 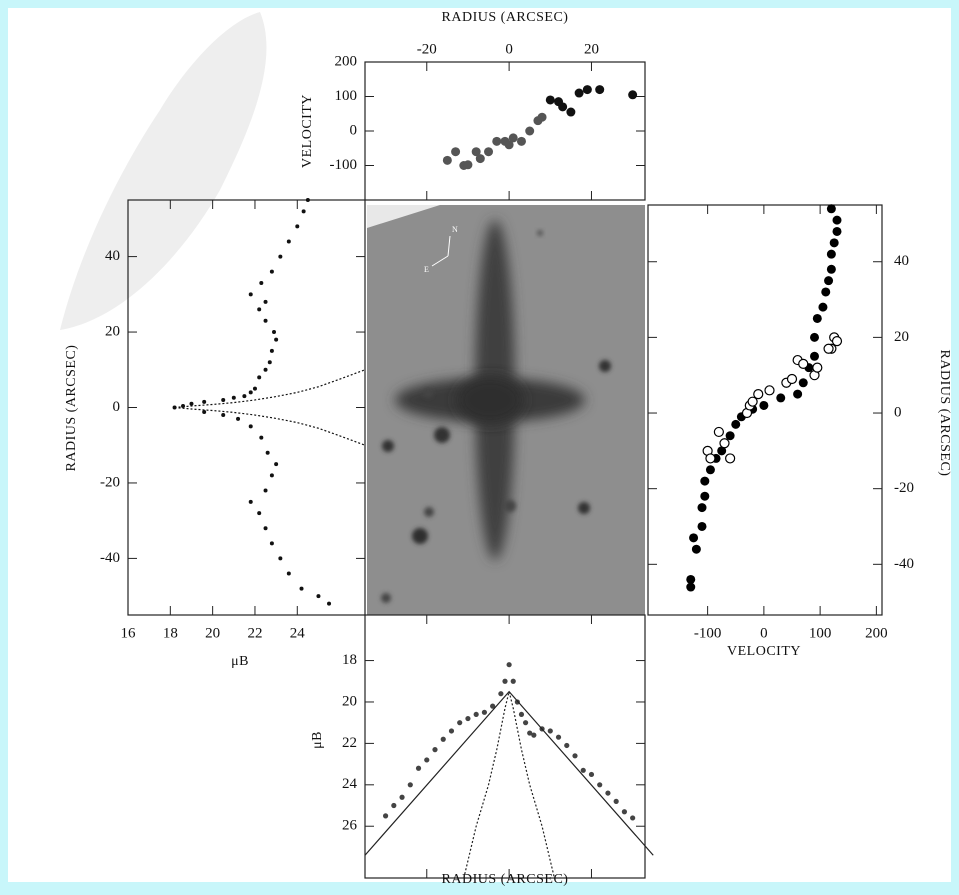 I want to click on x-tick-label: -20, so click(x=427, y=49).